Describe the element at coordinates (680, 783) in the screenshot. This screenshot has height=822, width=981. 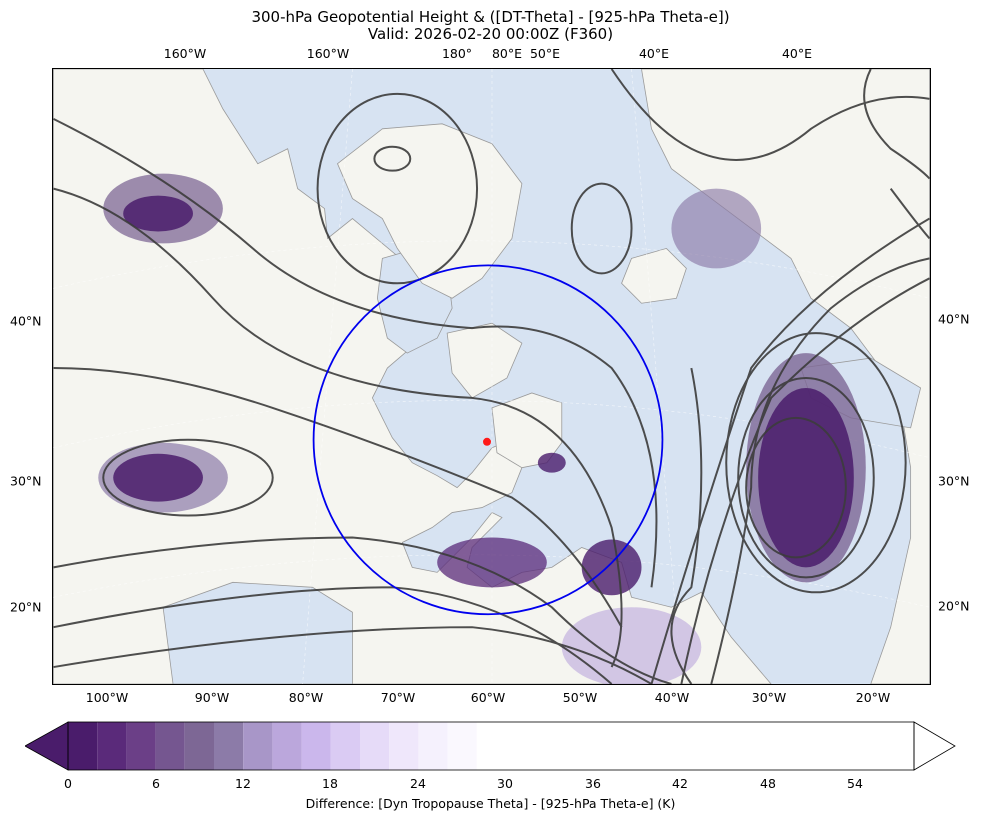
I see `colorbar-tick-label: 42` at that location.